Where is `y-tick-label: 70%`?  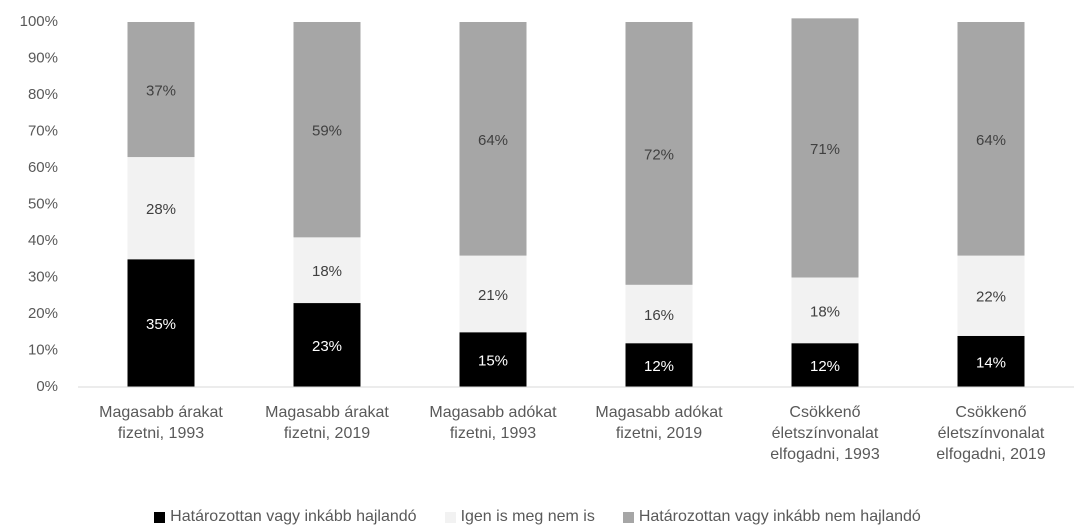
y-tick-label: 70% is located at coordinates (43, 130).